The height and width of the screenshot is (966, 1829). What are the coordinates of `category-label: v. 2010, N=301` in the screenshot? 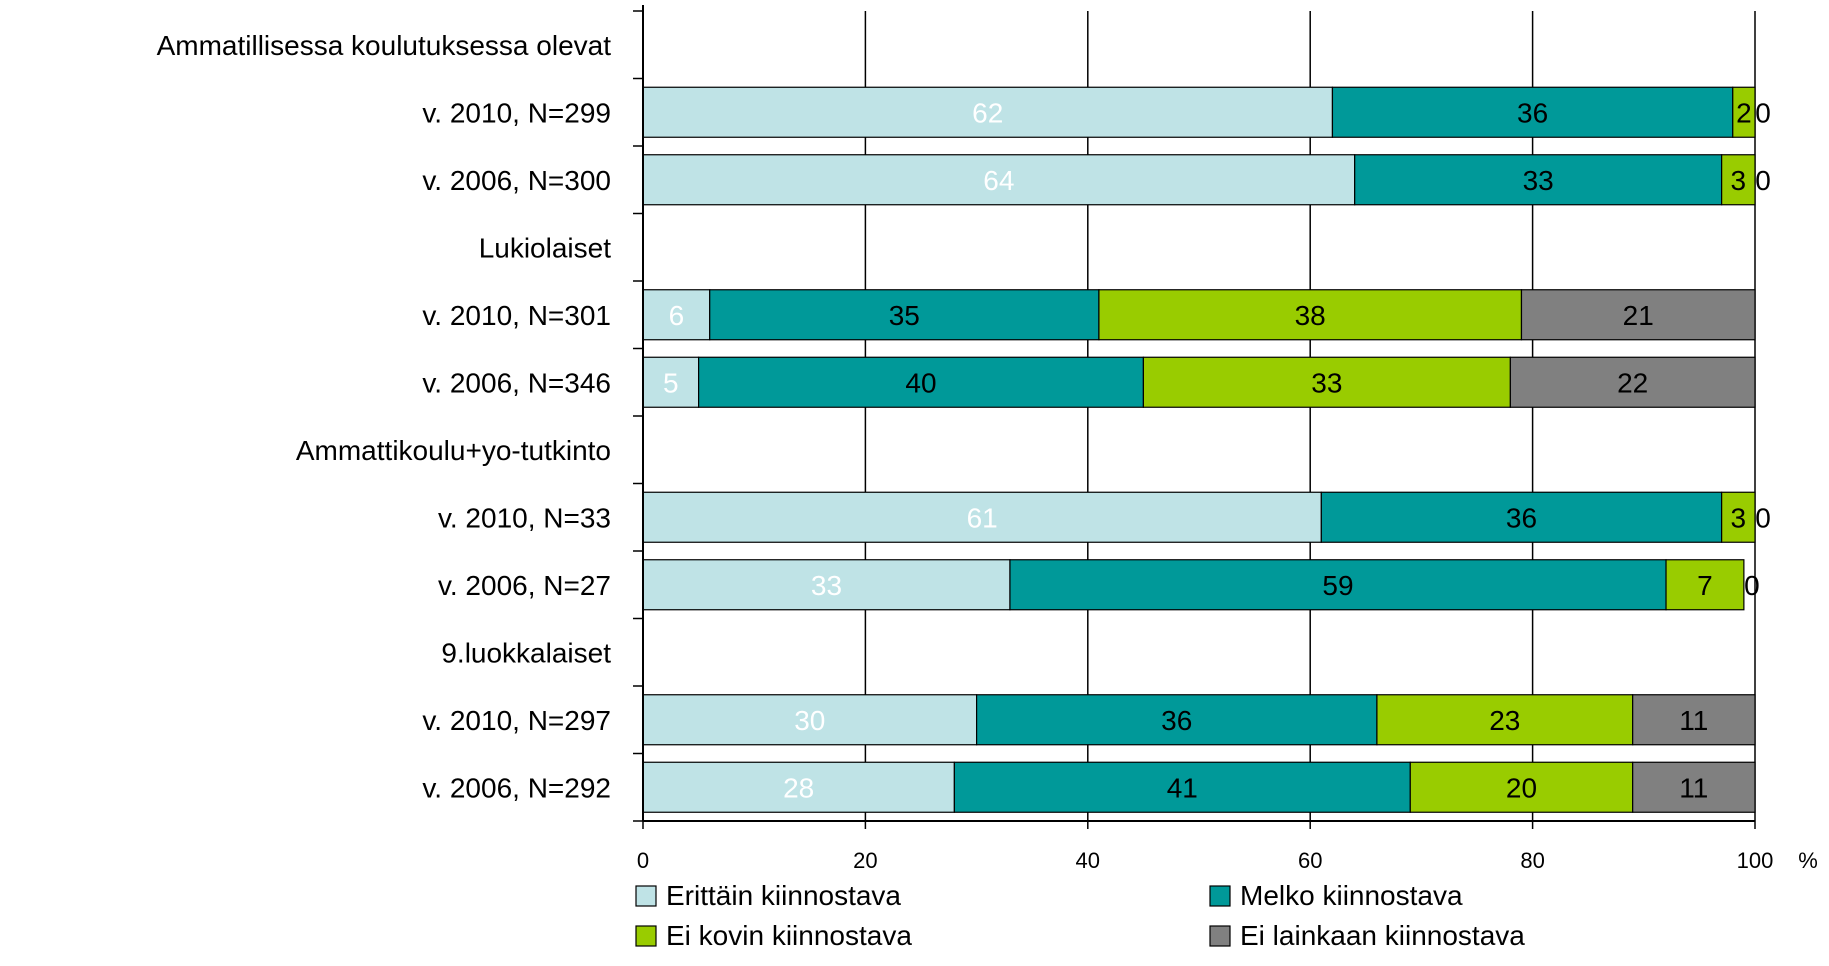 It's located at (516, 315).